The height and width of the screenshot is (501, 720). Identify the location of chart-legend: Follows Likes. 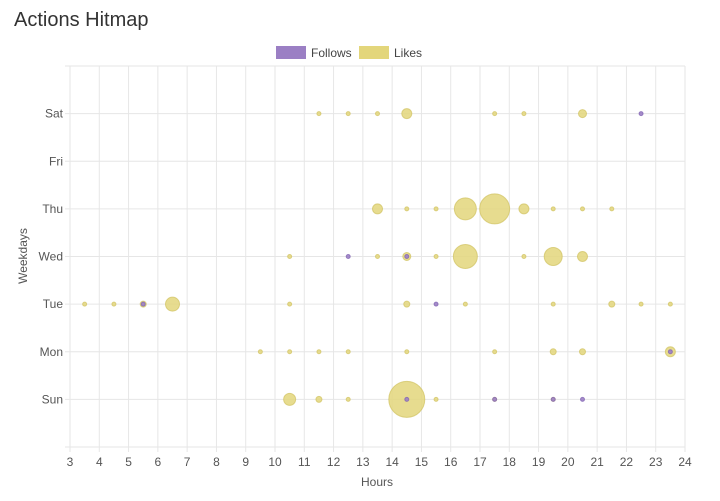
(349, 53).